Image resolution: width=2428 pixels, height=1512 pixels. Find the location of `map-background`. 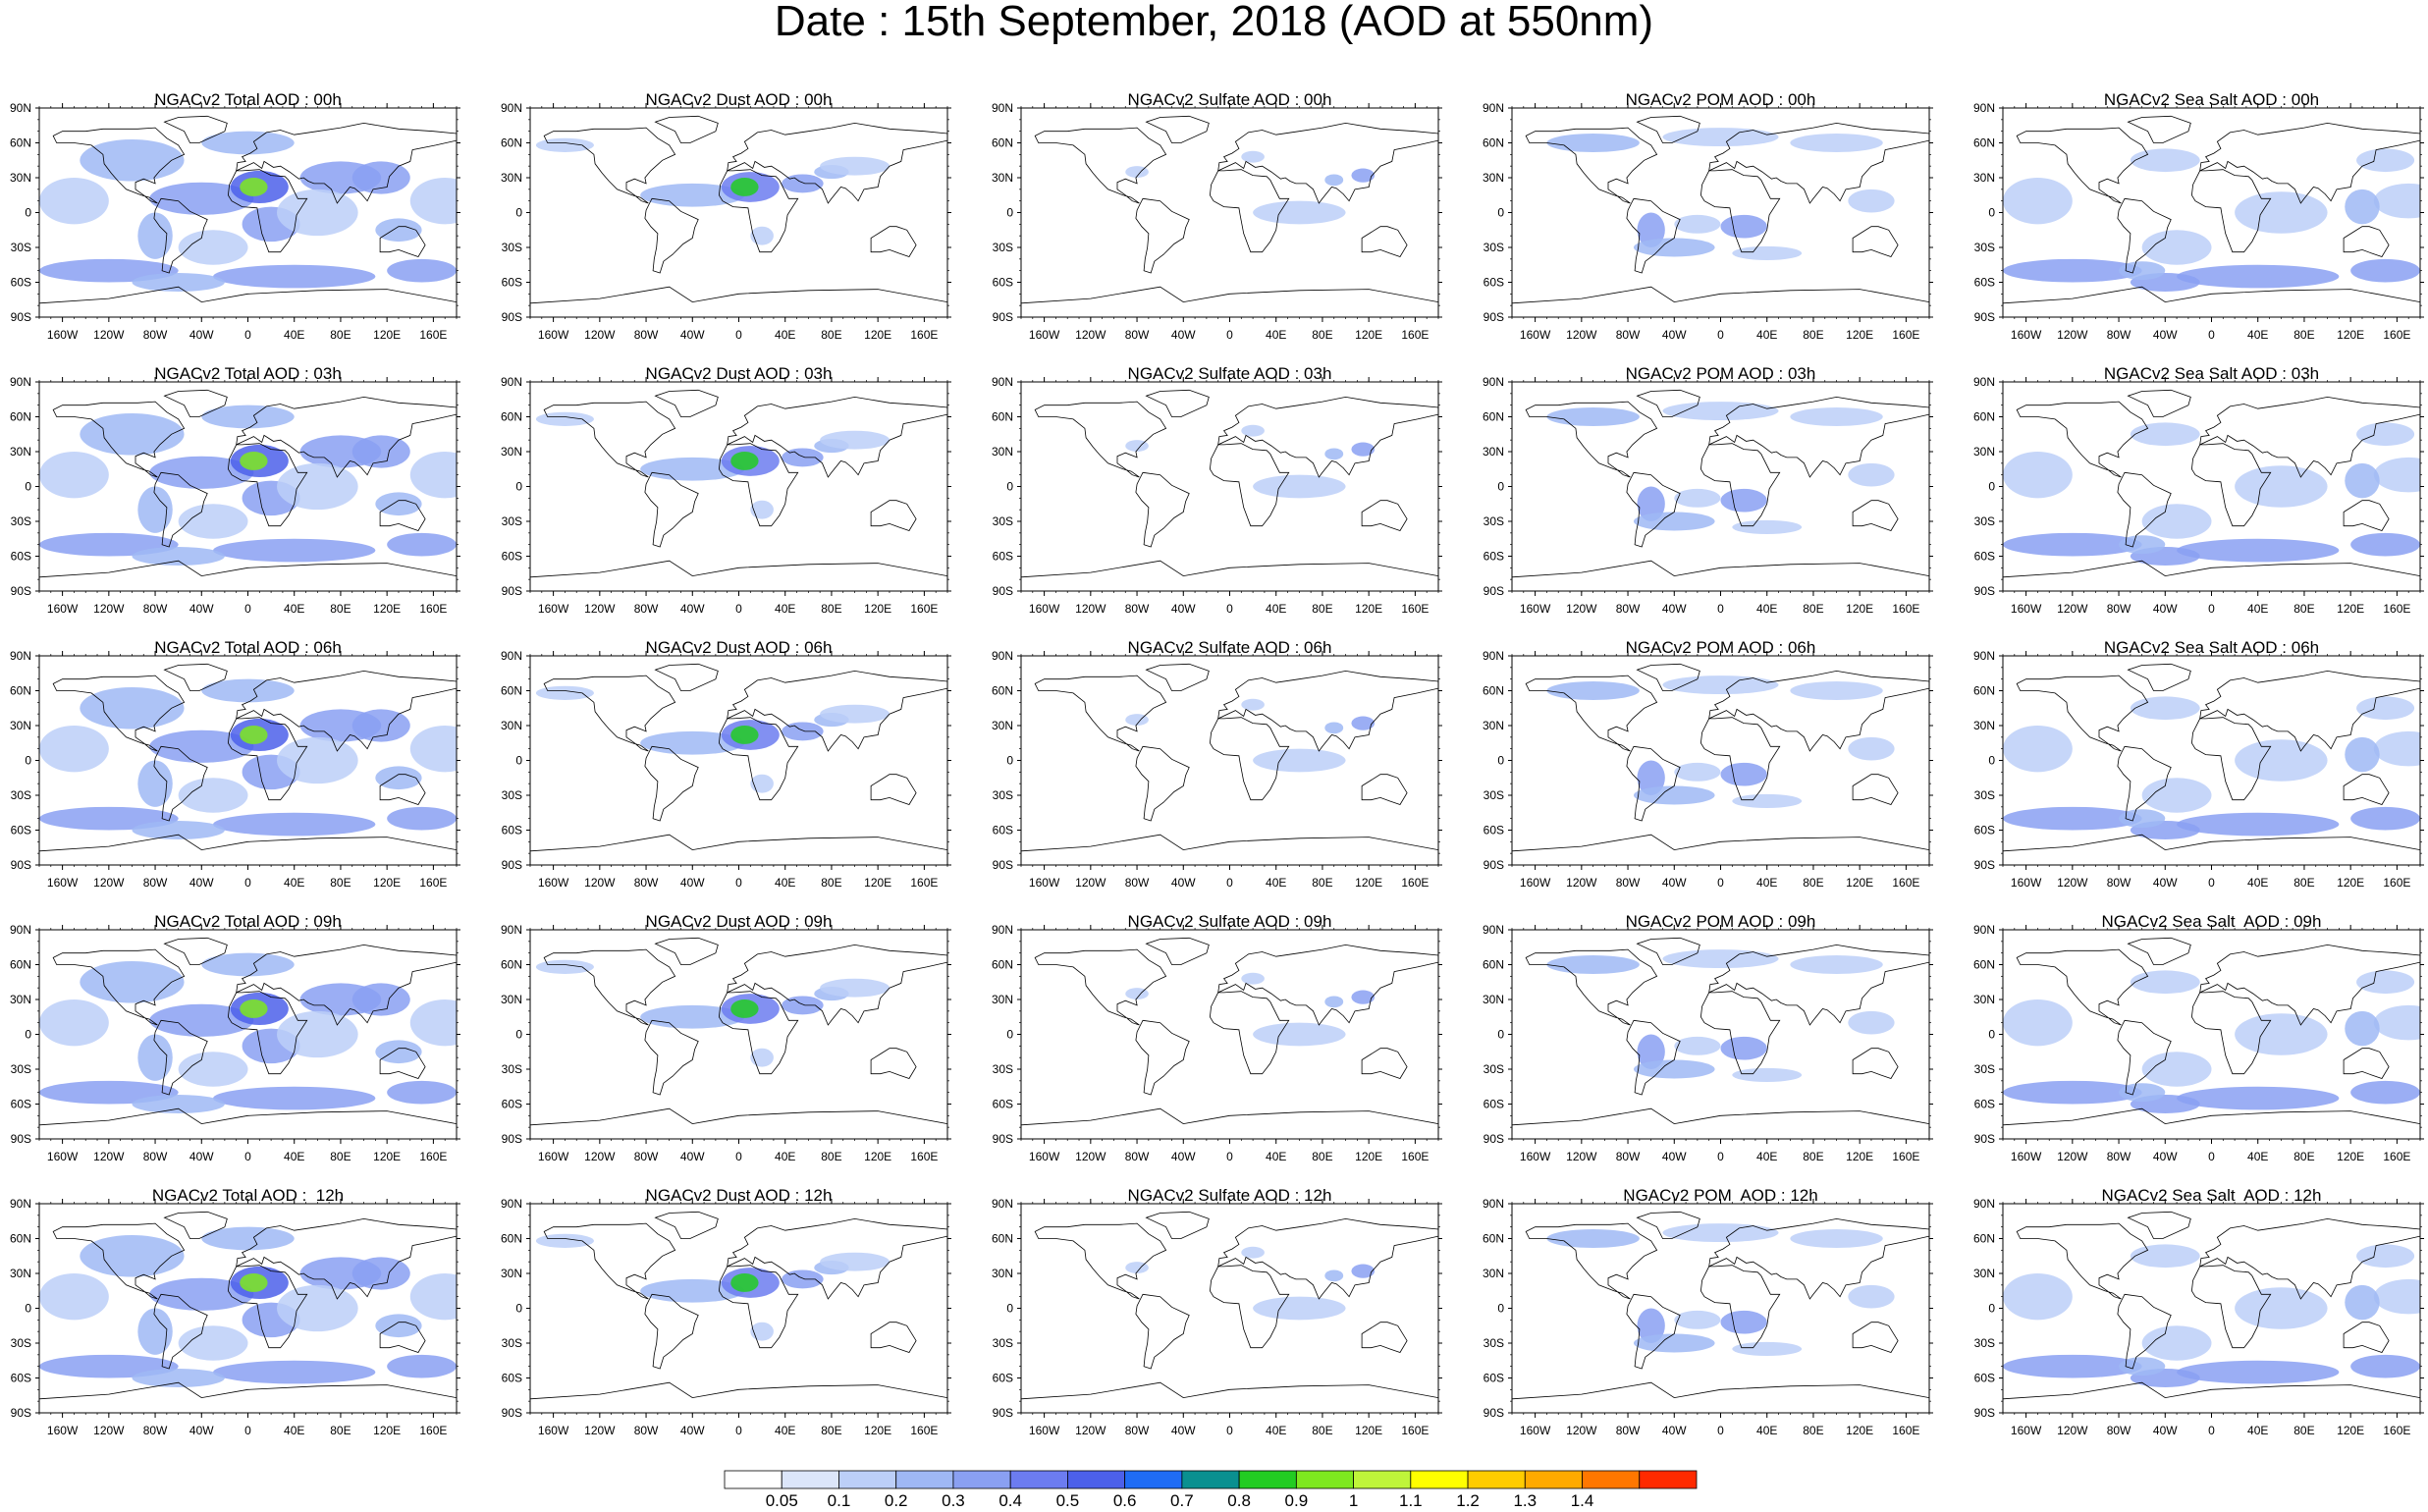

map-background is located at coordinates (1230, 760).